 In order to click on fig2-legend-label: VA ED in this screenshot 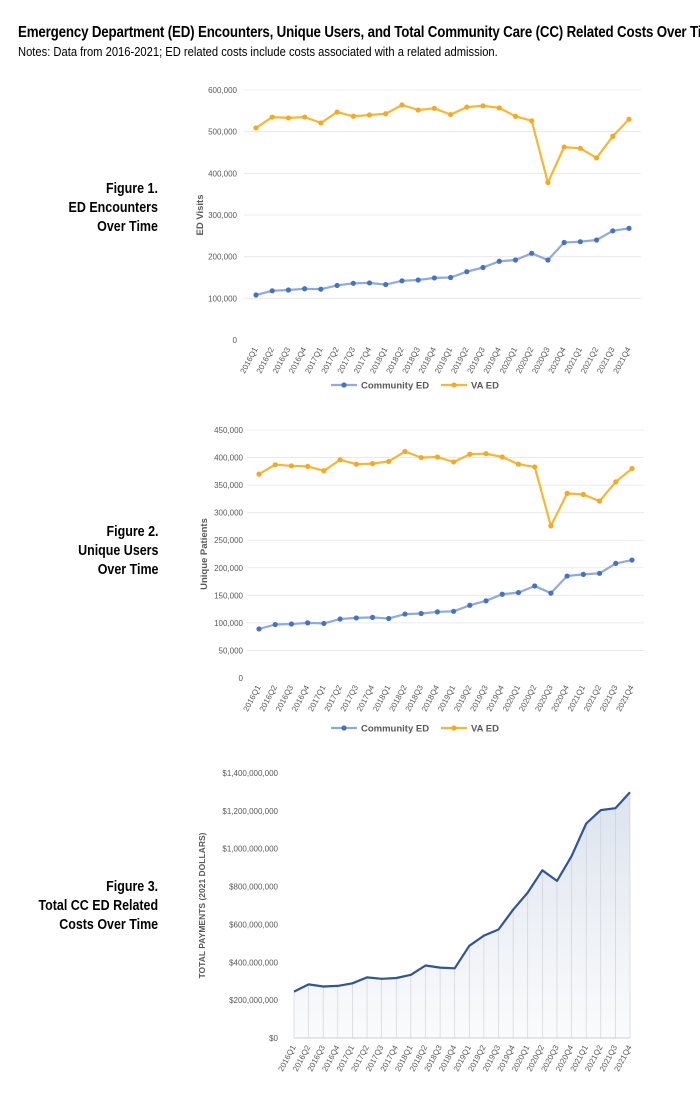, I will do `click(485, 729)`.